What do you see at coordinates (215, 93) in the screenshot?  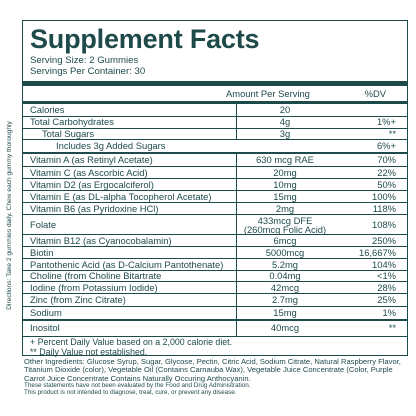 I see `column-header: Amount Per Serving %DV` at bounding box center [215, 93].